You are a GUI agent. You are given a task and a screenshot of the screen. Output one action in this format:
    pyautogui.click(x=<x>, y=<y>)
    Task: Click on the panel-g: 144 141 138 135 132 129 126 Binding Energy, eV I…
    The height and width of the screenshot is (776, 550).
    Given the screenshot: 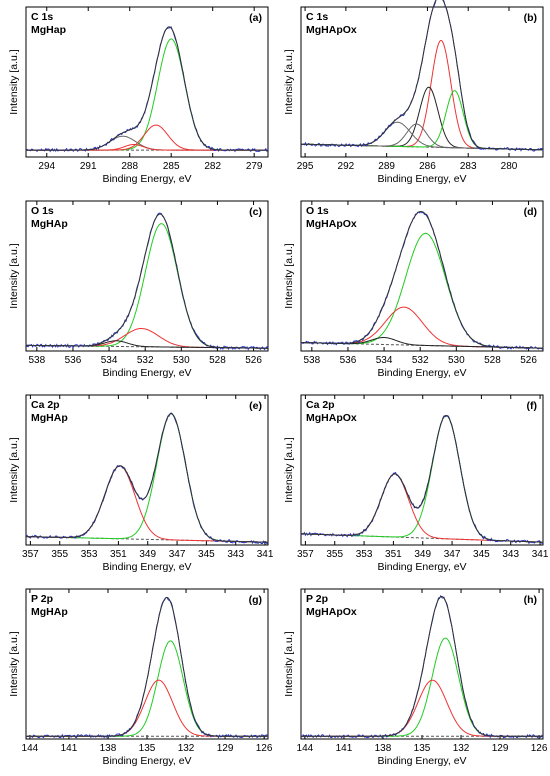 What is the action you would take?
    pyautogui.click(x=137, y=679)
    